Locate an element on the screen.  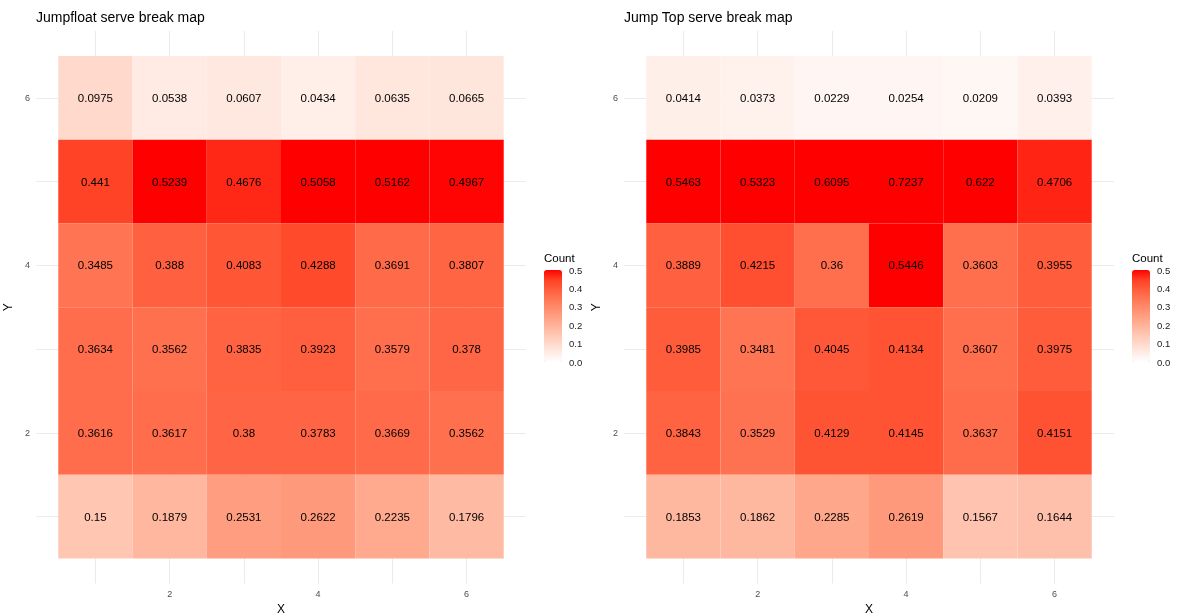
data-label: 0.2622 is located at coordinates (318, 516).